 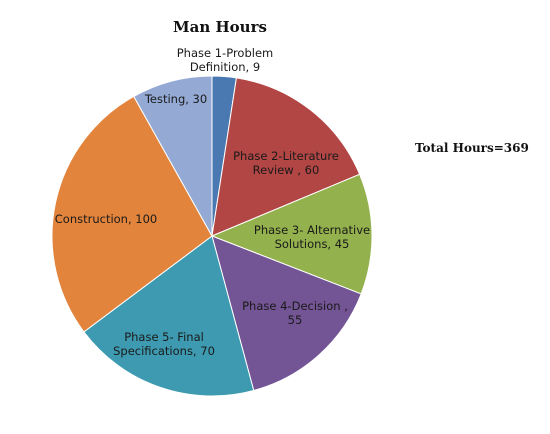 I want to click on chart-title: Man Hours, so click(x=220, y=27).